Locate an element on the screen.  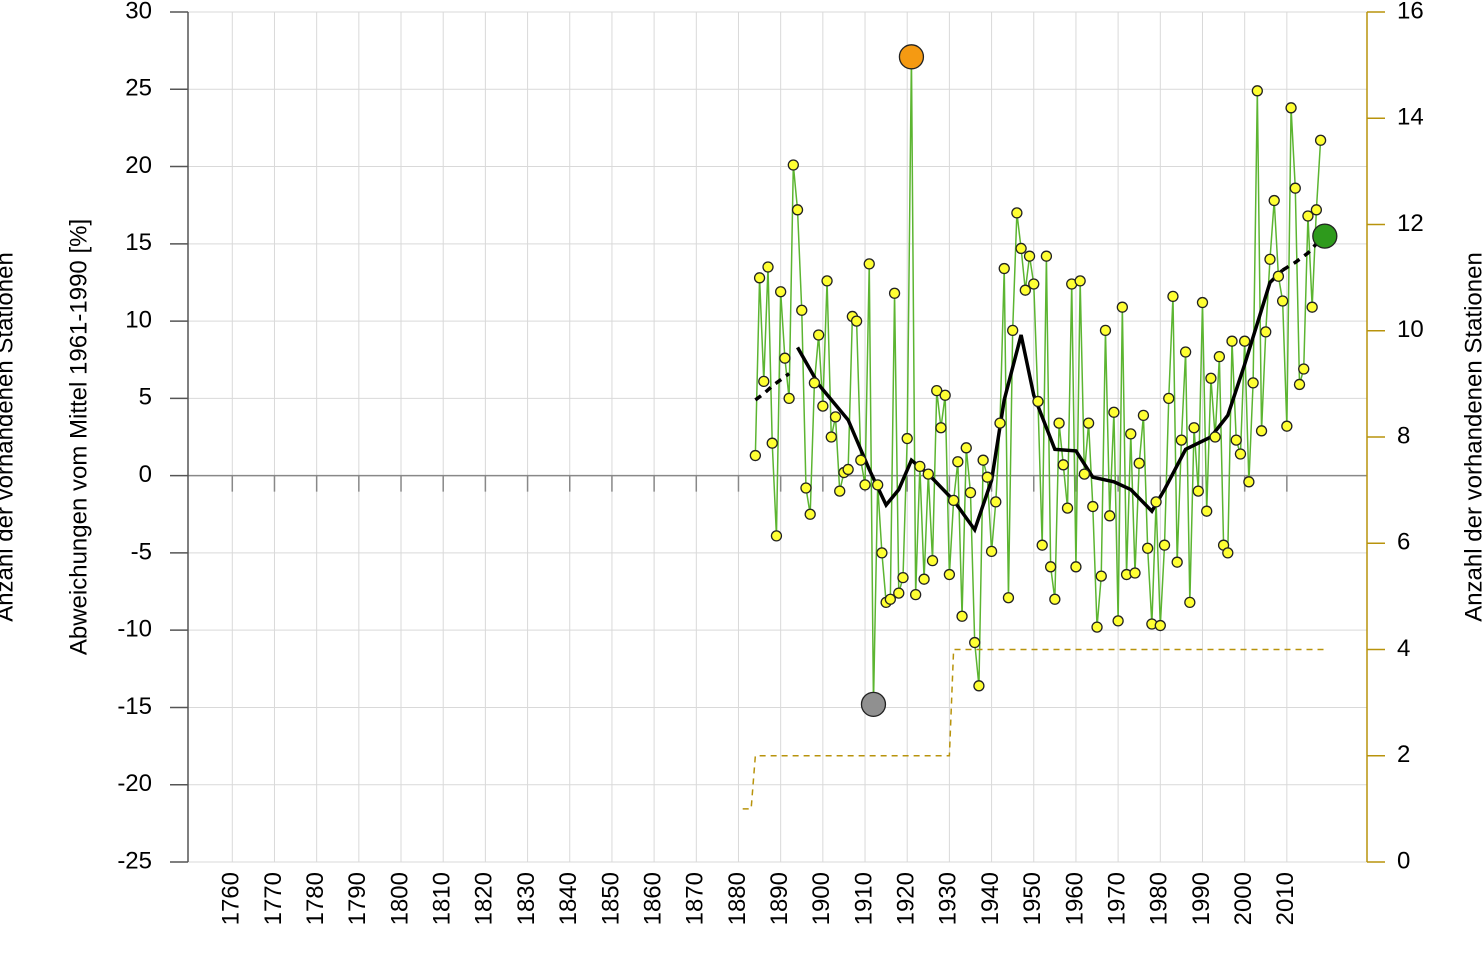
x-tick-label: 1870 is located at coordinates (695, 898).